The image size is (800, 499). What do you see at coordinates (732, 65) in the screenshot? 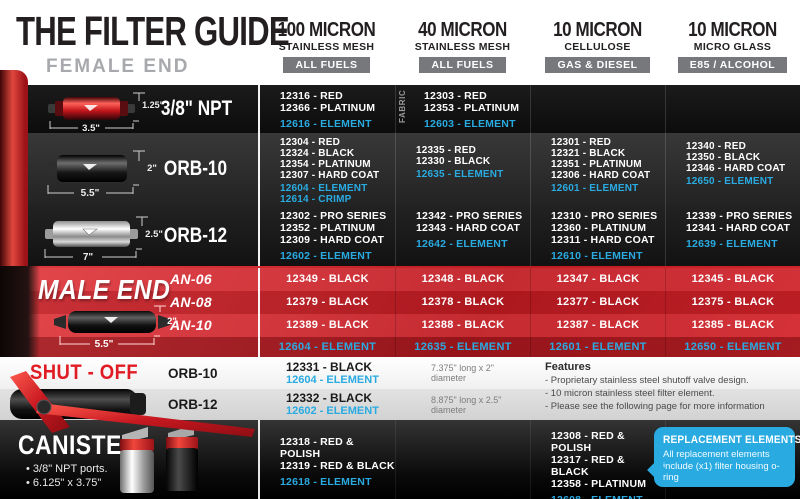
I see `fuel-badge: E85 / ALCOHOL` at bounding box center [732, 65].